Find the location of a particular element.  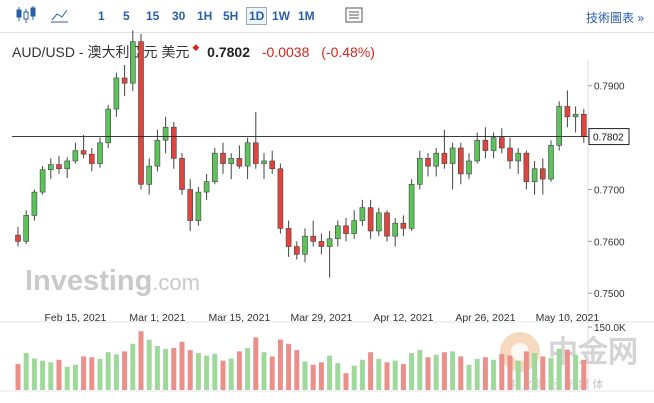

x-tick-label: Mar 1, 2021 is located at coordinates (157, 318).